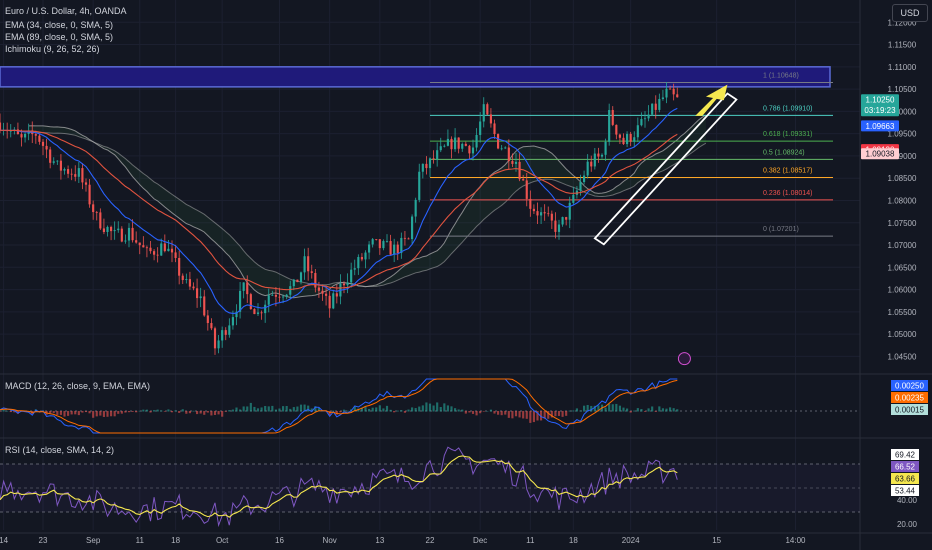  Describe the element at coordinates (902, 67) in the screenshot. I see `price-axis-label: 1.11000` at that location.